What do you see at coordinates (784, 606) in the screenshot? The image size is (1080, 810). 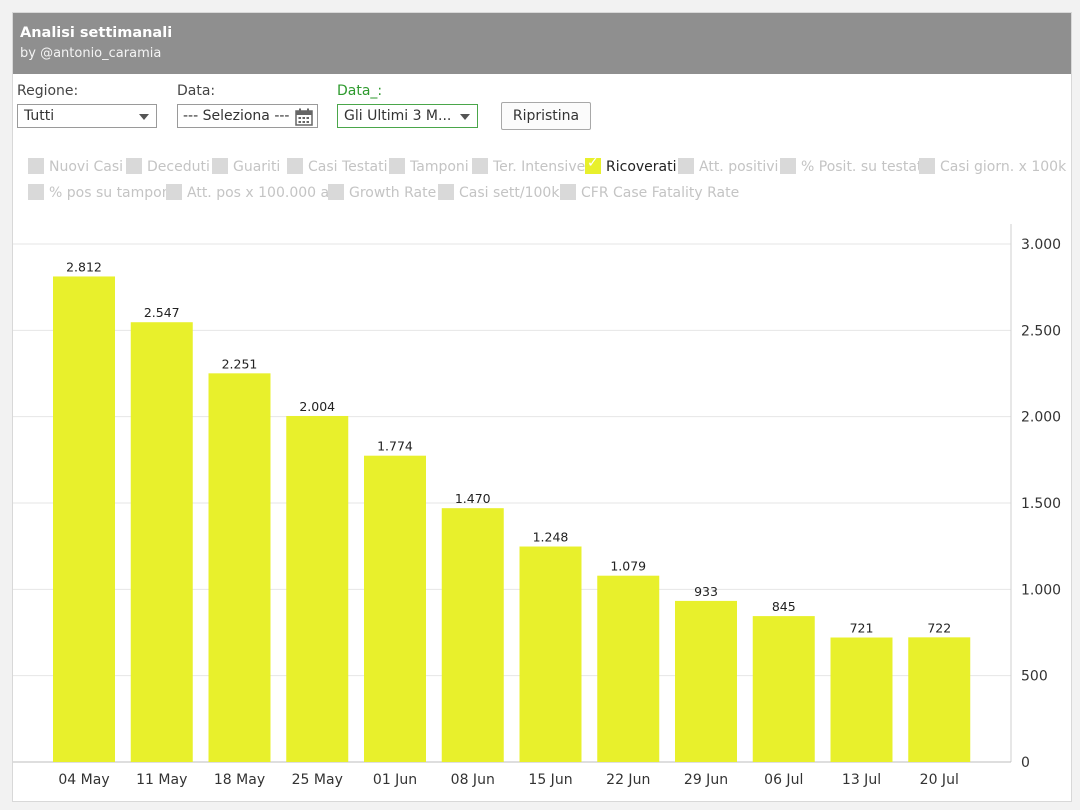 I see `bar-value-label: 845` at bounding box center [784, 606].